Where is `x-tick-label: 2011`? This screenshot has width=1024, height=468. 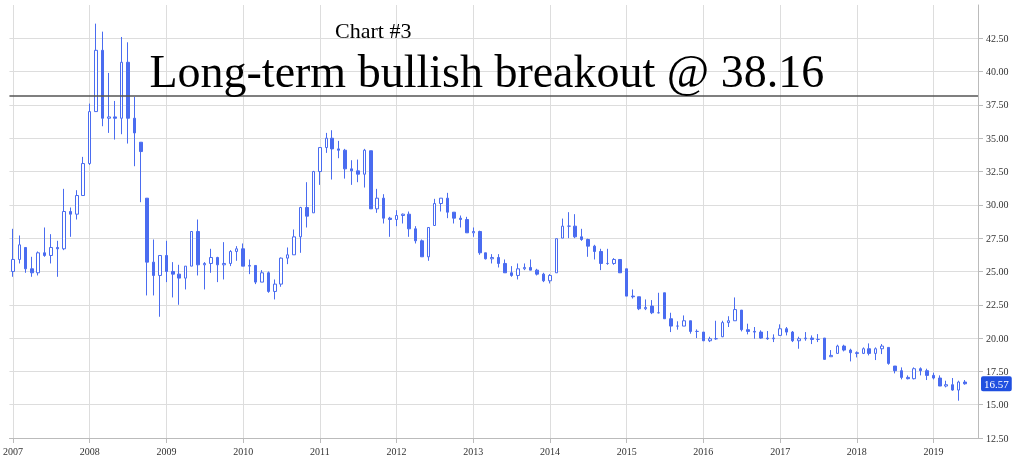
x-tick-label: 2011 is located at coordinates (320, 451).